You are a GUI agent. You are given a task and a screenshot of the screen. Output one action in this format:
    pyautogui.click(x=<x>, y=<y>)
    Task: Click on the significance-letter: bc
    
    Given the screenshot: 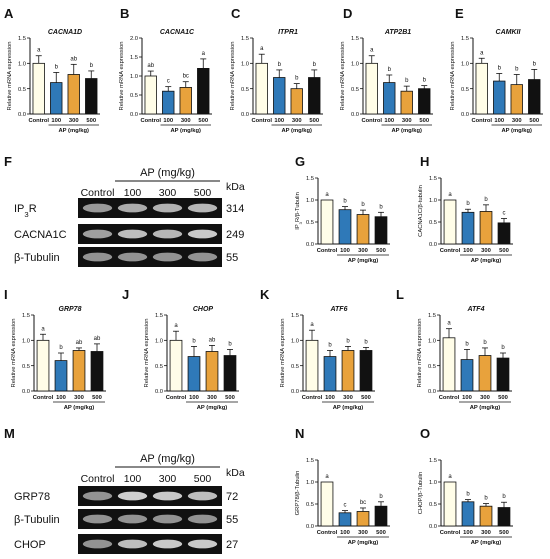 What is the action you would take?
    pyautogui.click(x=186, y=77)
    